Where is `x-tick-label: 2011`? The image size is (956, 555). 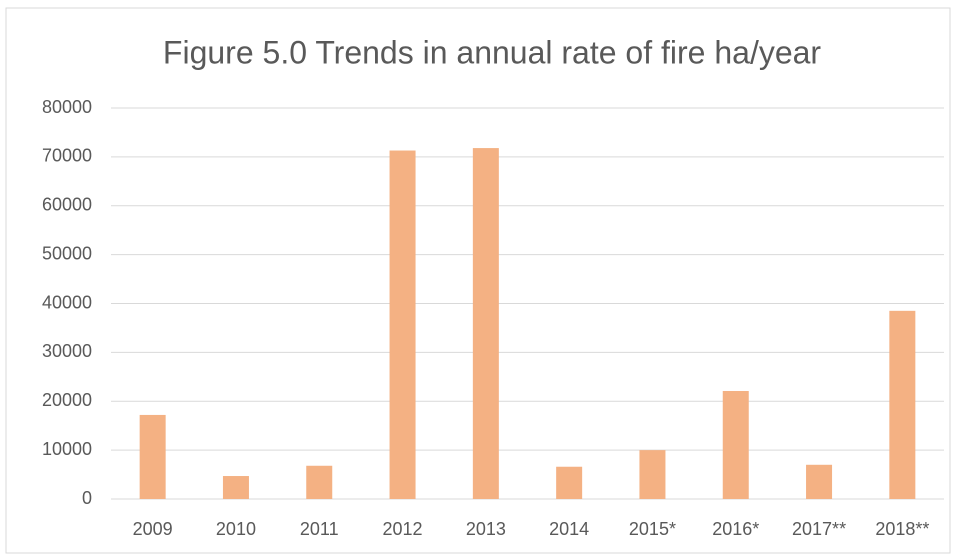 x-tick-label: 2011 is located at coordinates (319, 529).